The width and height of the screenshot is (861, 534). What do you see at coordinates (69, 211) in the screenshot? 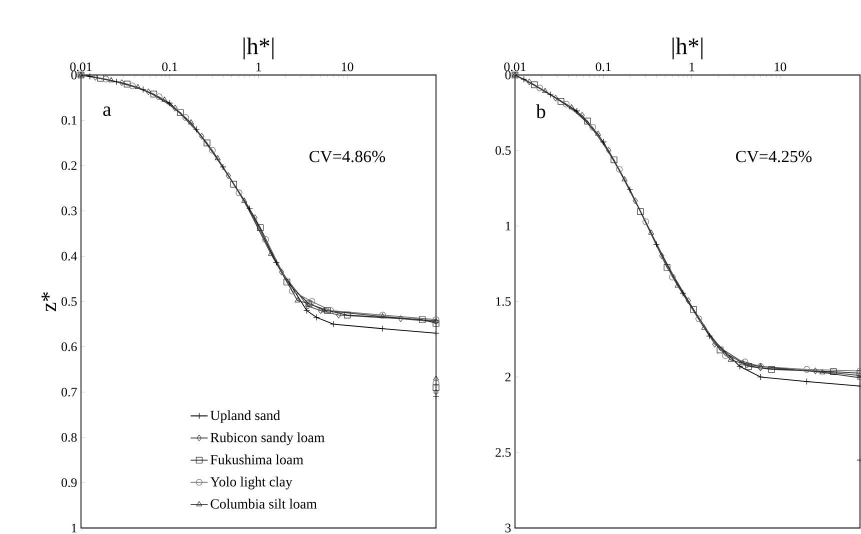
I see `y-tick-label: 0.3` at bounding box center [69, 211].